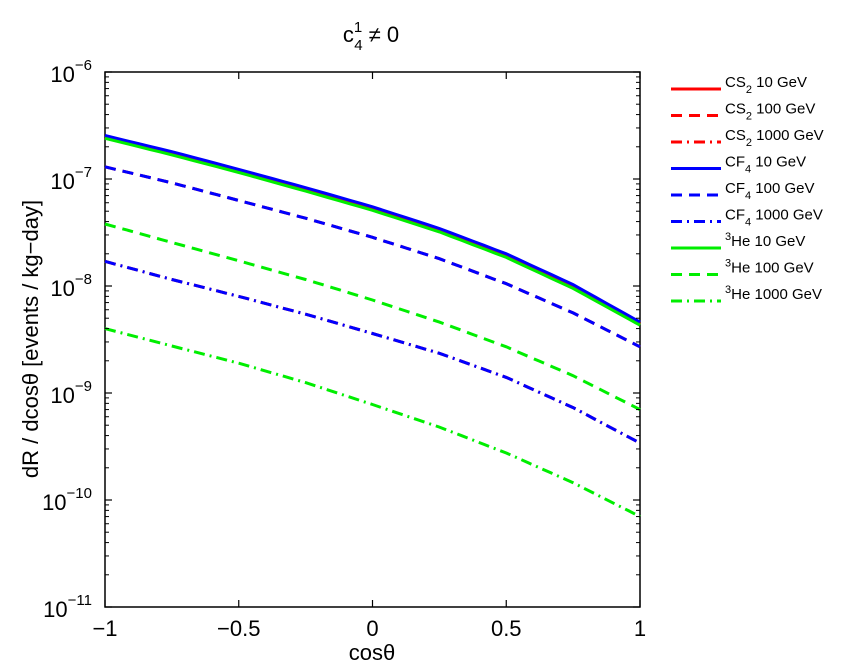 The width and height of the screenshot is (843, 670). I want to click on y-tick-exp: −6, so click(83, 65).